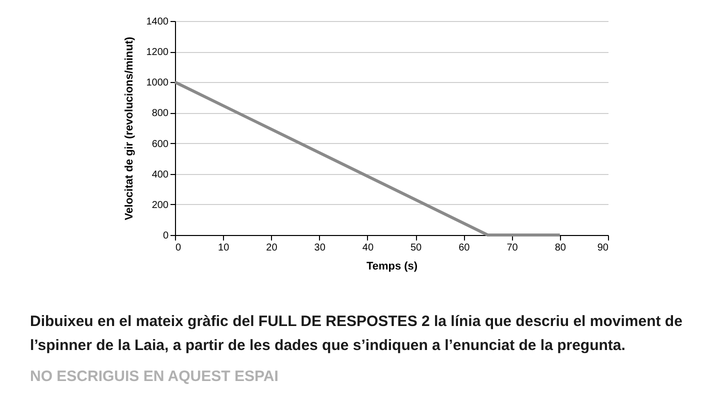  What do you see at coordinates (603, 248) in the screenshot?
I see `x-tick-label: 90` at bounding box center [603, 248].